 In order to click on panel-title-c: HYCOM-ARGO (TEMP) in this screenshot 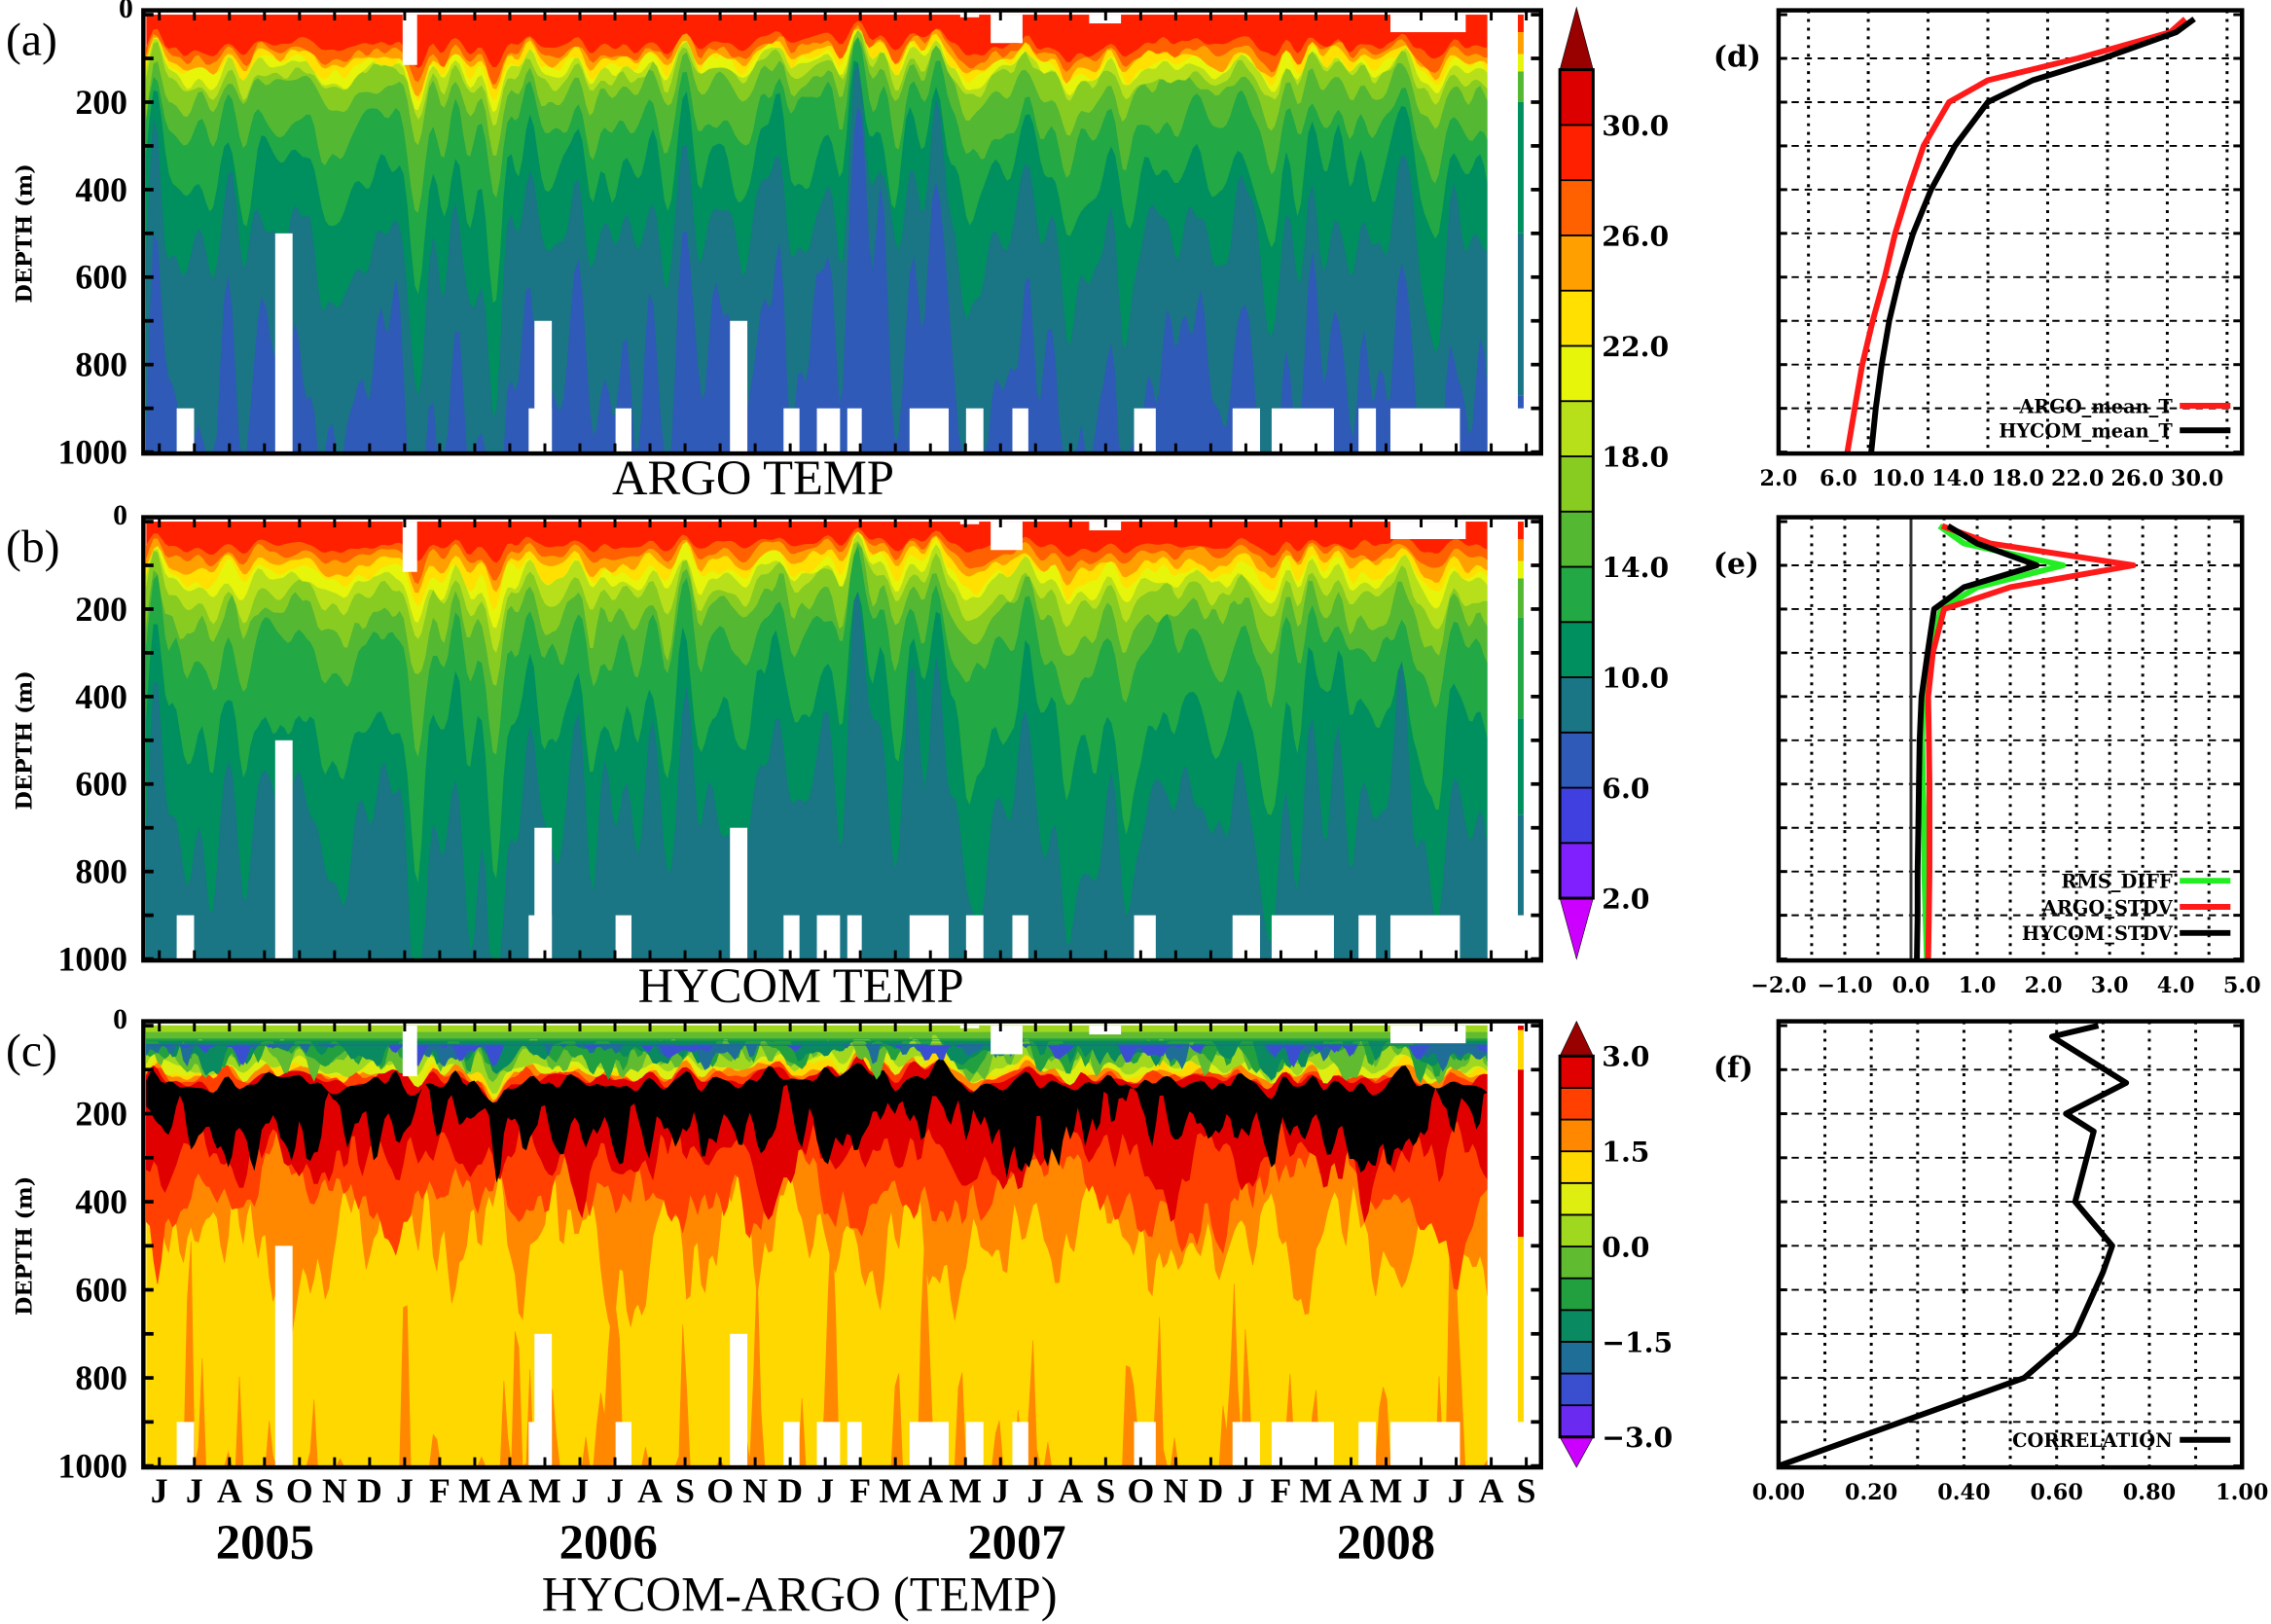, I will do `click(800, 1594)`.